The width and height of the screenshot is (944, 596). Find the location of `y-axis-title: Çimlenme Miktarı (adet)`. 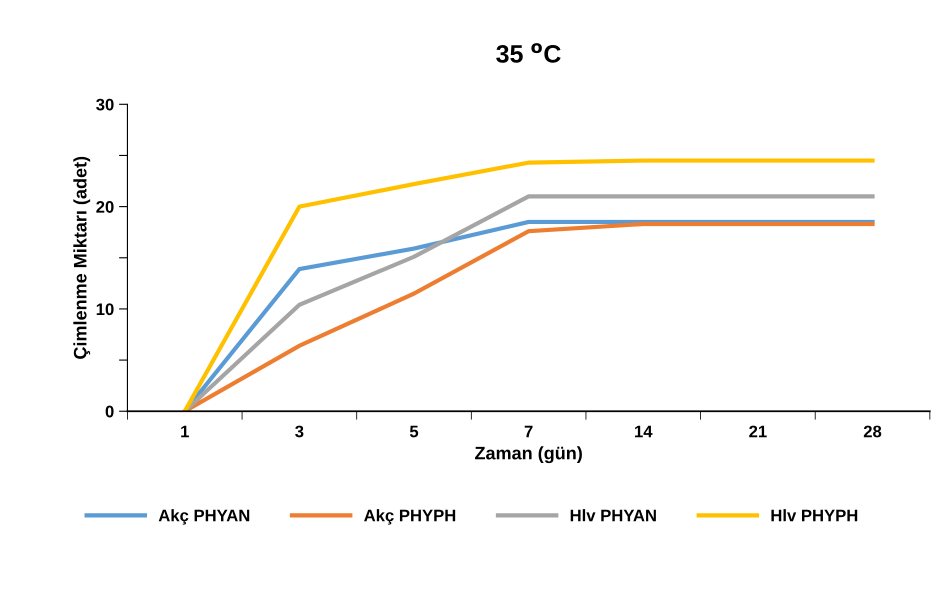

y-axis-title: Çimlenme Miktarı (adet) is located at coordinates (81, 257).